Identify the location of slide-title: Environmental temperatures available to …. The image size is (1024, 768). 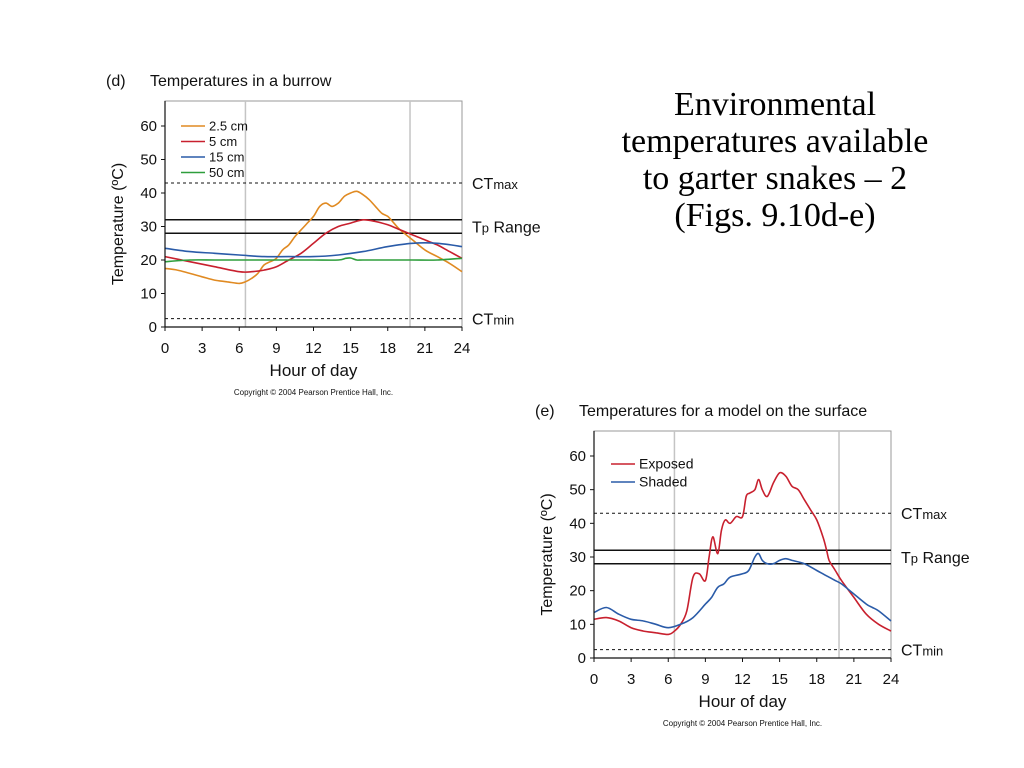
(775, 160).